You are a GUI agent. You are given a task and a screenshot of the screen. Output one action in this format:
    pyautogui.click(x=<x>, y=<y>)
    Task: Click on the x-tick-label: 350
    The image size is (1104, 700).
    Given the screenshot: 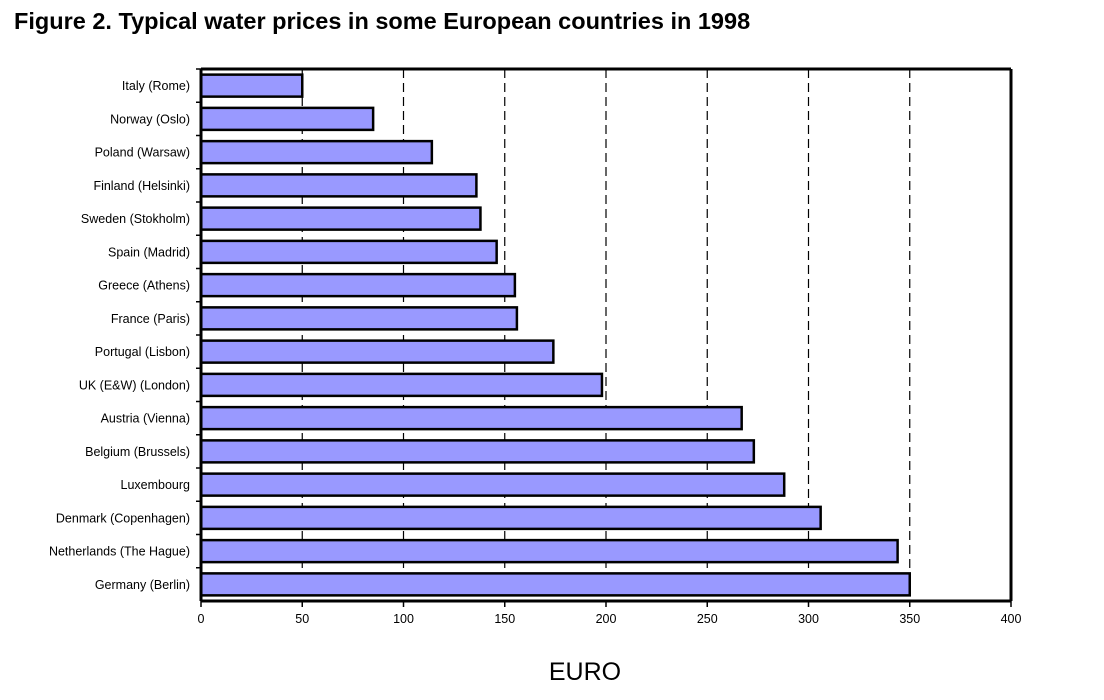 What is the action you would take?
    pyautogui.click(x=909, y=619)
    